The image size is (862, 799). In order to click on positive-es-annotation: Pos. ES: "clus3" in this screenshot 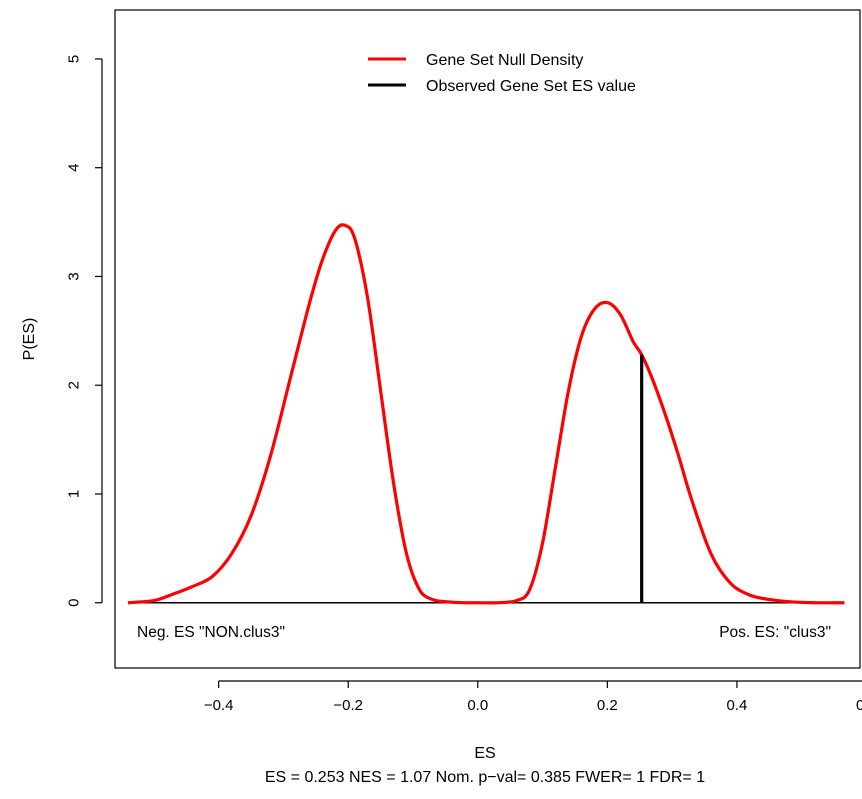, I will do `click(775, 632)`.